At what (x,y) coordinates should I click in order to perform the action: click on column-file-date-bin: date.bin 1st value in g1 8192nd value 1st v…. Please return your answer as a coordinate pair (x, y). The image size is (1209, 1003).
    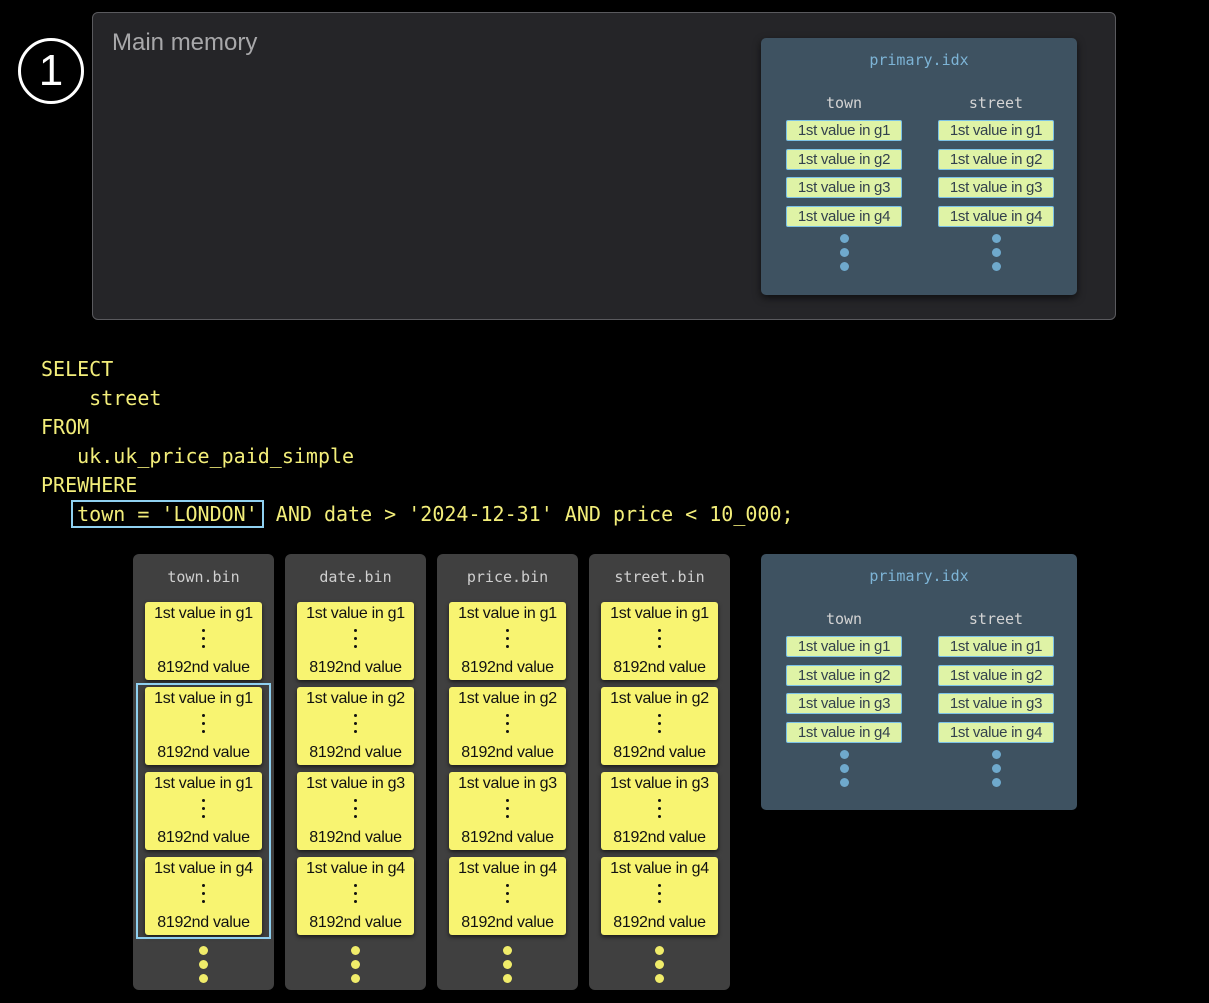
    Looking at the image, I should click on (355, 772).